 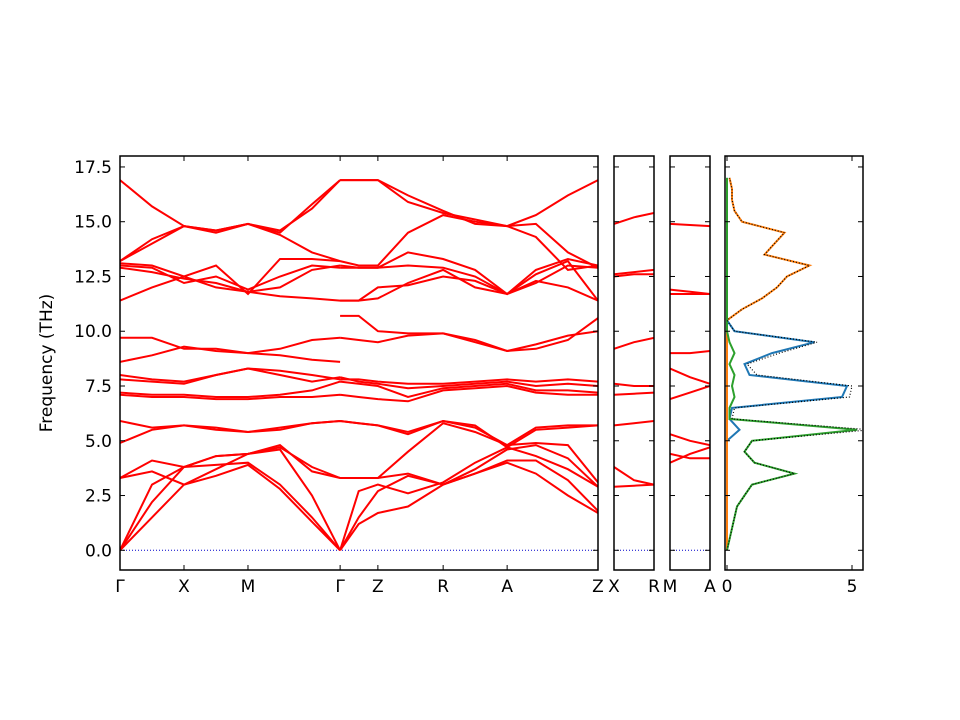 What do you see at coordinates (93, 332) in the screenshot?
I see `y-tick-label: 10.0` at bounding box center [93, 332].